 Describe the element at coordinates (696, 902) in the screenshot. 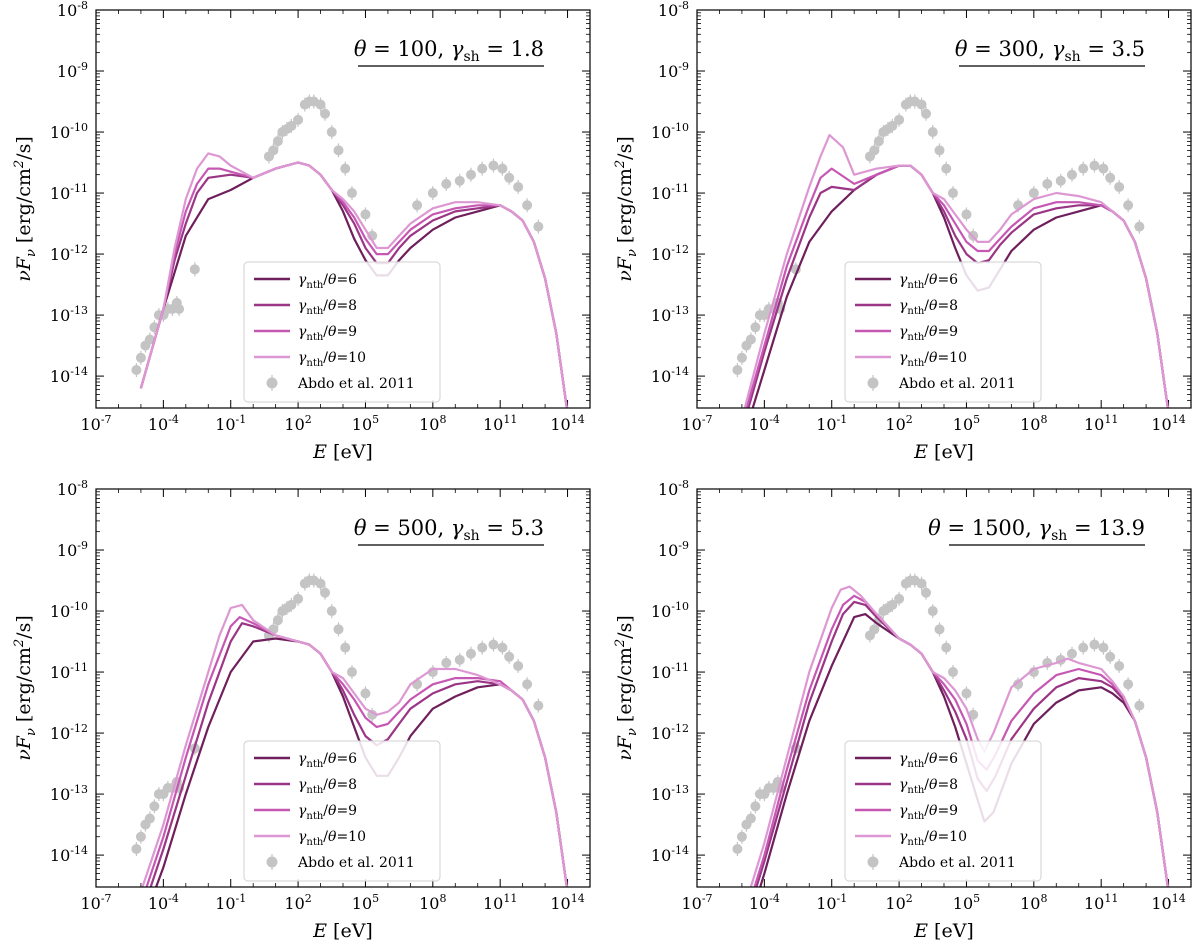

I see `x-tick-label: 10⁻⁷` at that location.